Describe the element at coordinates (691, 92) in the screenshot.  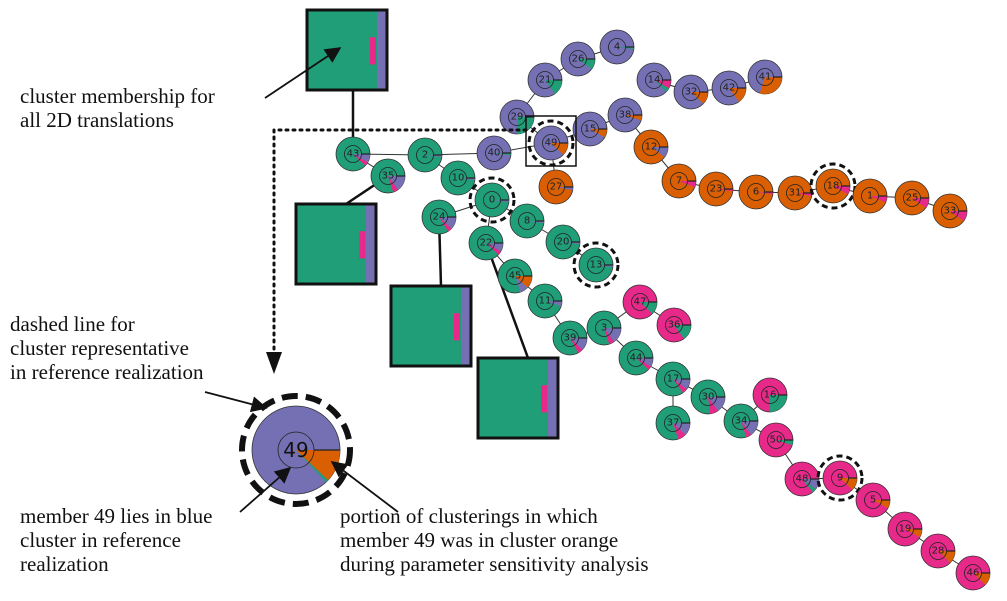
I see `cluster-node-32: 32` at that location.